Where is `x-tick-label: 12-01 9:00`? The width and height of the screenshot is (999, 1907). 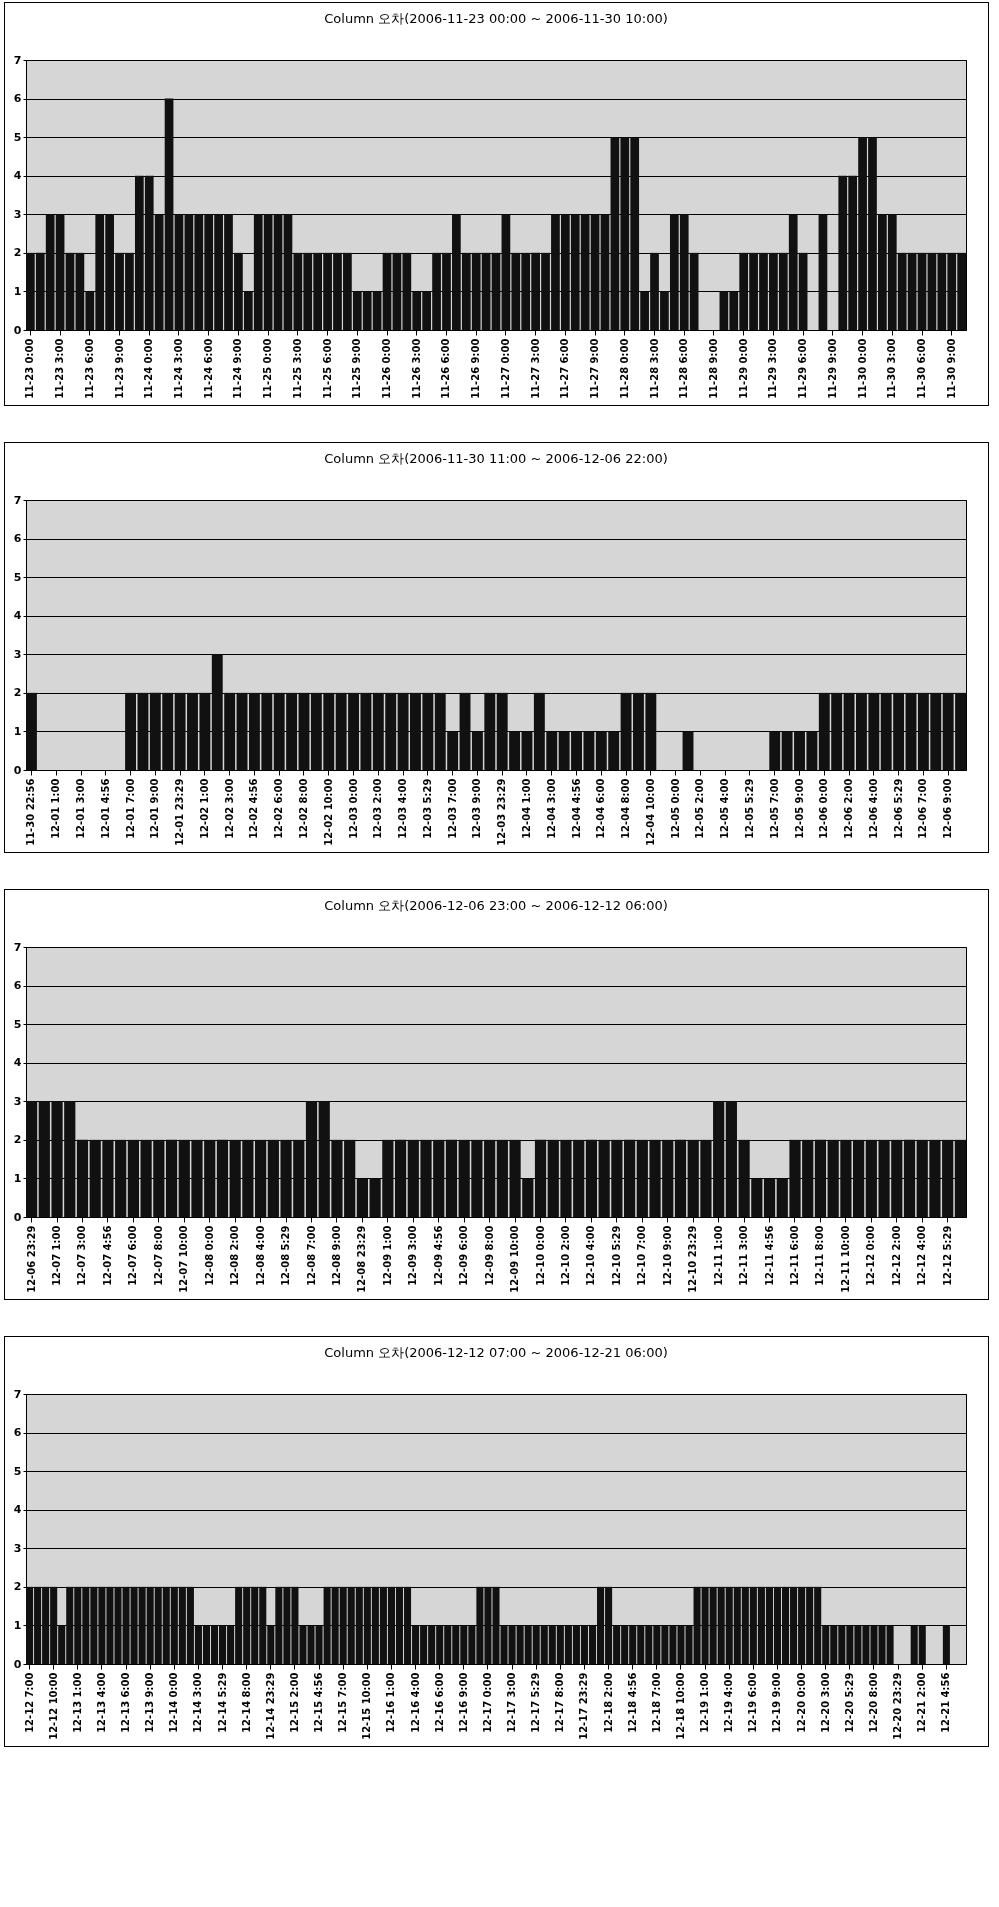 x-tick-label: 12-01 9:00 is located at coordinates (155, 808).